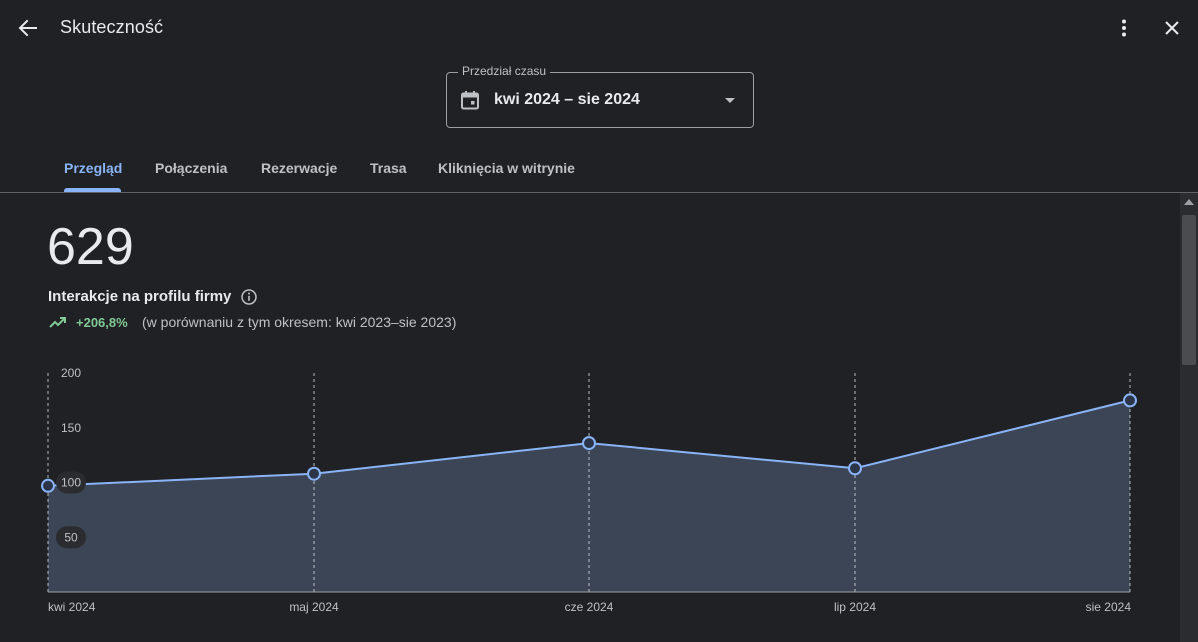 This screenshot has height=642, width=1198. I want to click on back-button, so click(28, 28).